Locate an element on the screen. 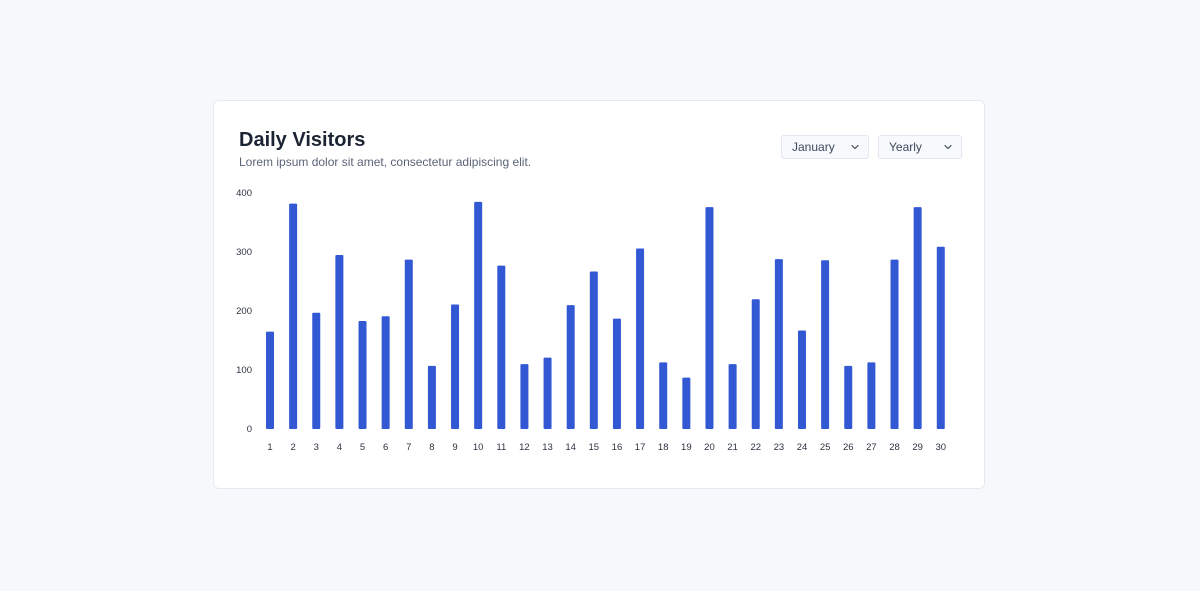 The width and height of the screenshot is (1200, 591). period-select-value: Yearly is located at coordinates (905, 147).